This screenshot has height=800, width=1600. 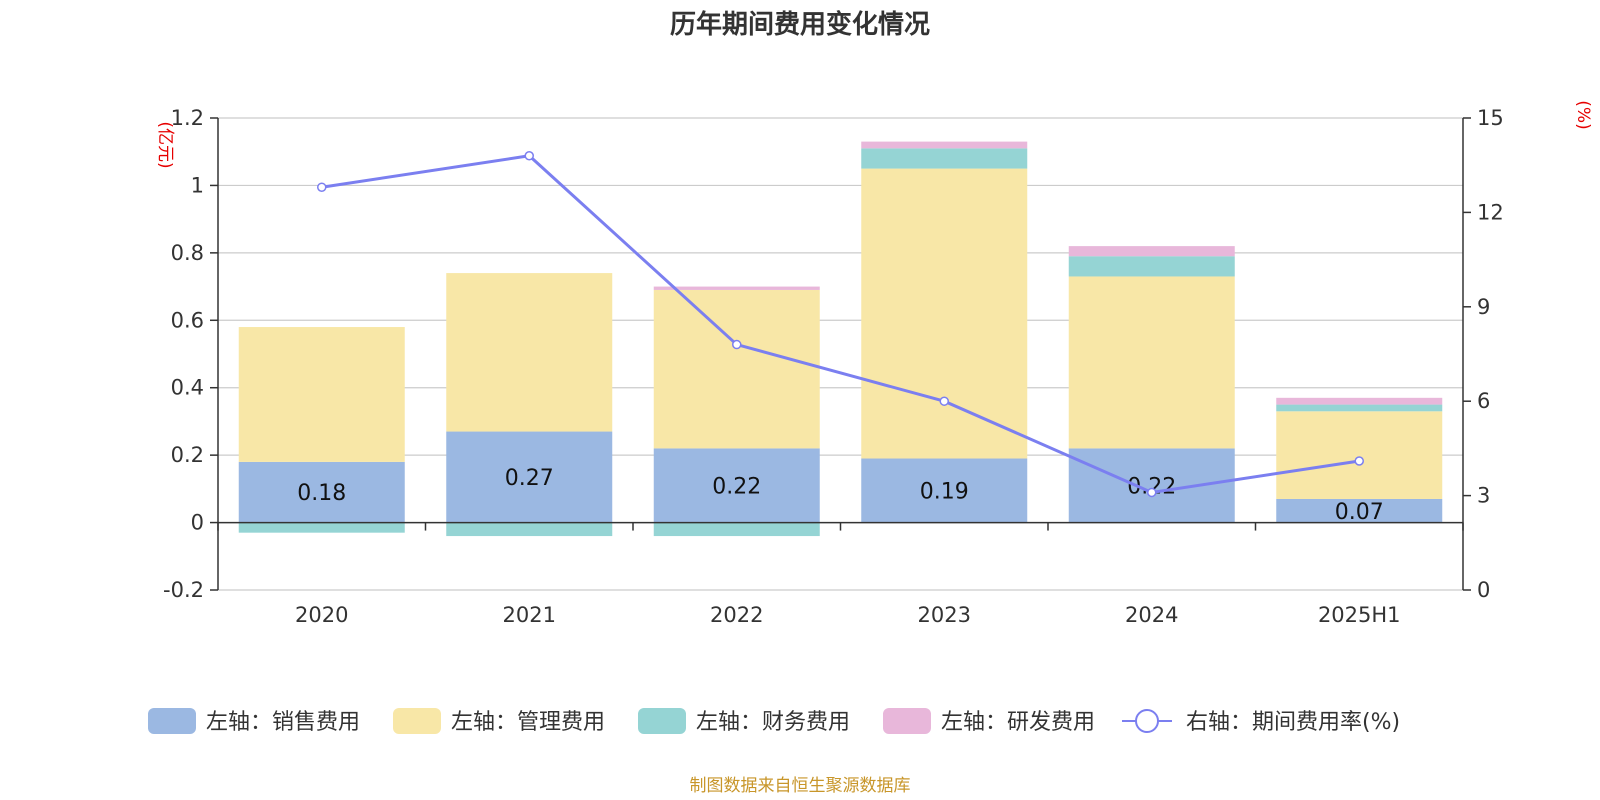 What do you see at coordinates (1583, 114) in the screenshot?
I see `right-axis-unit: (%)` at bounding box center [1583, 114].